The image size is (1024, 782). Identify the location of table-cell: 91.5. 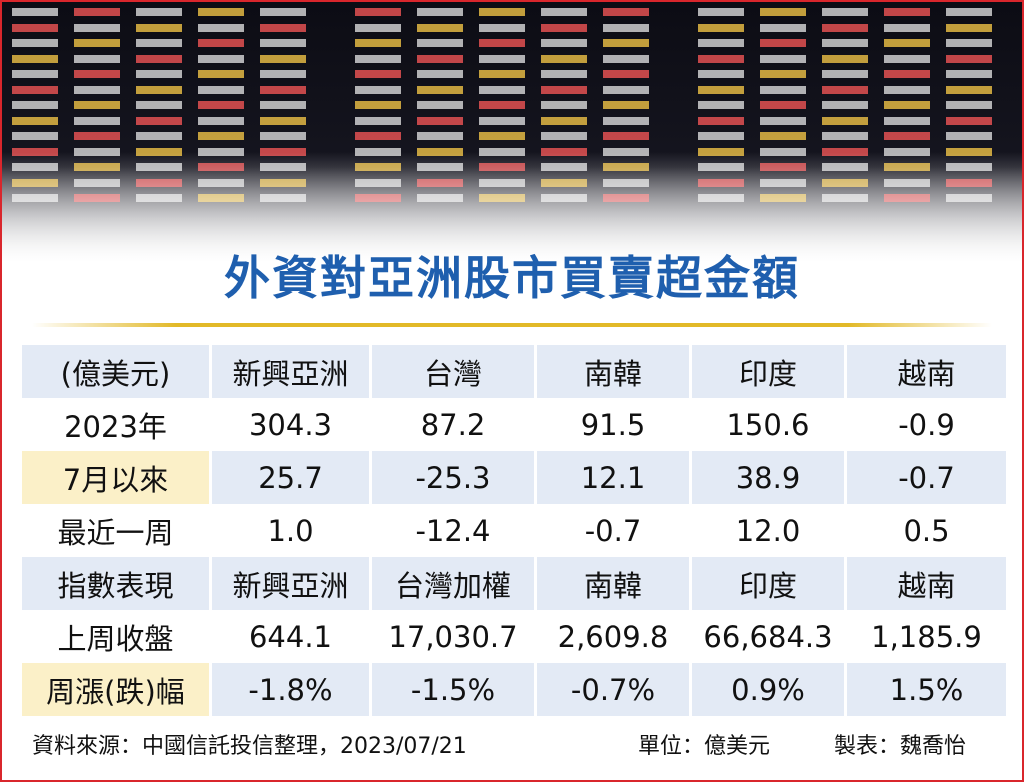
(614, 424).